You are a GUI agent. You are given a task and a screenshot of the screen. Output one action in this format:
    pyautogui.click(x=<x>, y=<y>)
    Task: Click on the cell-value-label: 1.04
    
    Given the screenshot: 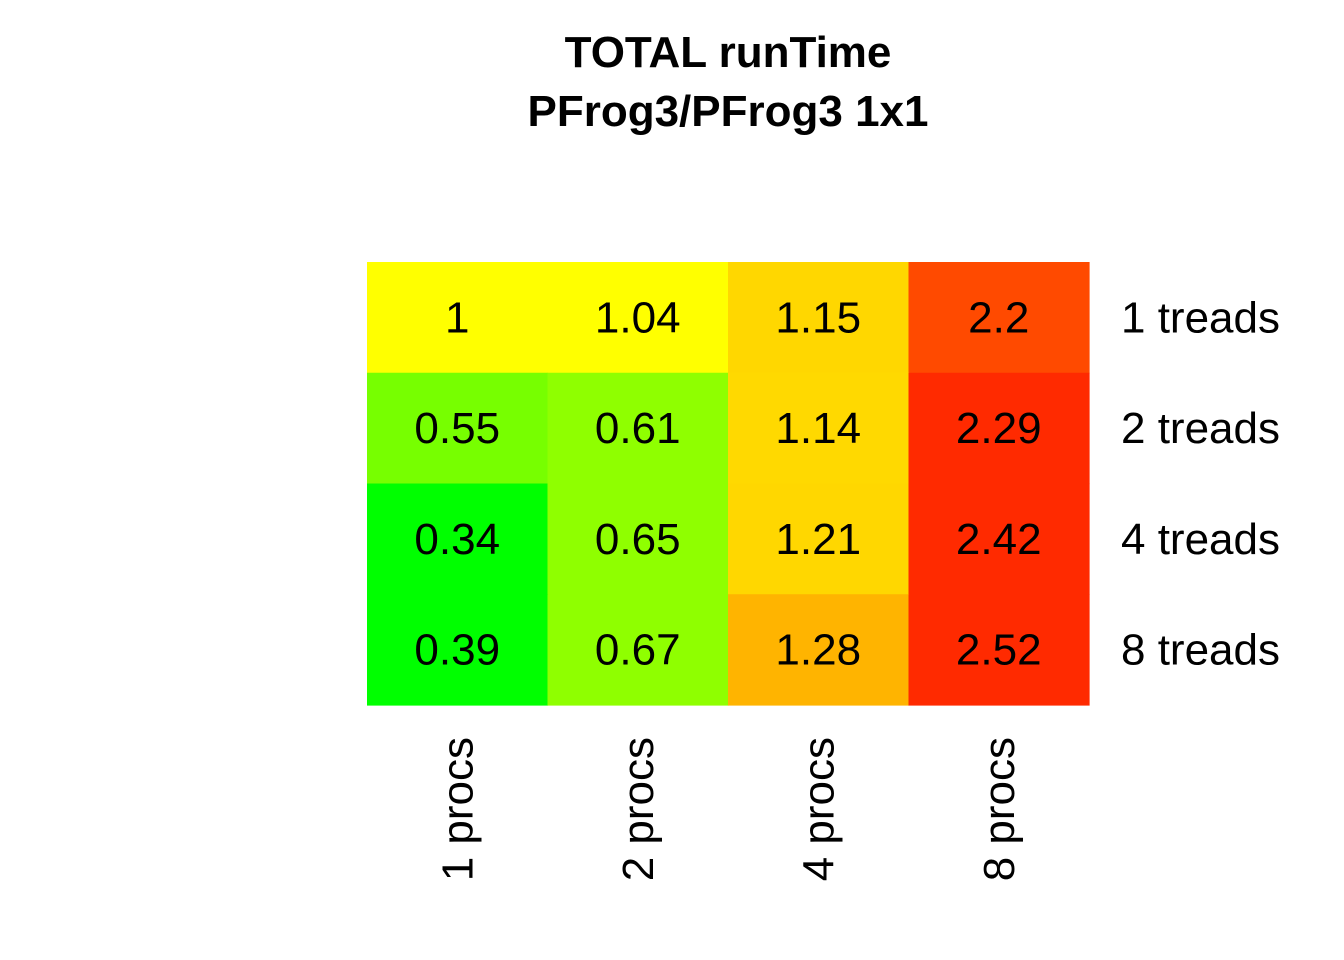 What is the action you would take?
    pyautogui.click(x=638, y=317)
    